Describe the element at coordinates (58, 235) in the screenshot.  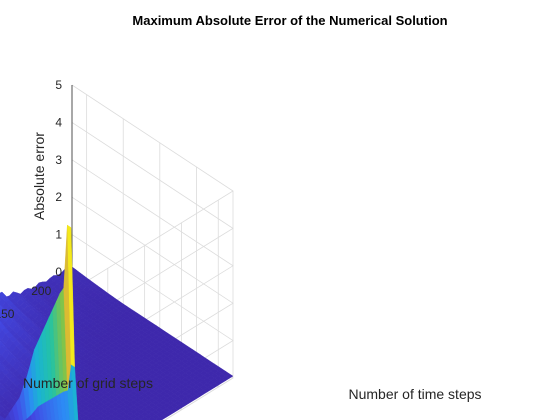
I see `z-tick-label: 1` at that location.